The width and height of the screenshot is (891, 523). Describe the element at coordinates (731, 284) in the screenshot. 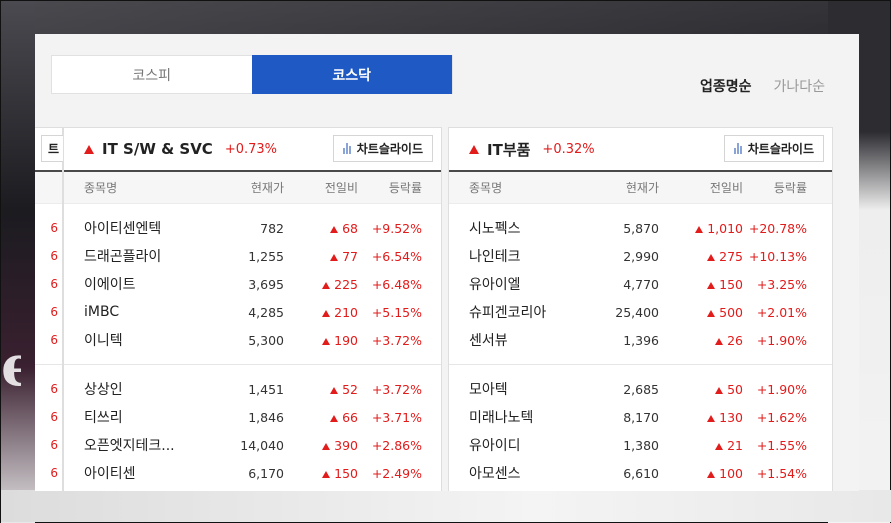

I see `stock-diff-value: 150` at that location.